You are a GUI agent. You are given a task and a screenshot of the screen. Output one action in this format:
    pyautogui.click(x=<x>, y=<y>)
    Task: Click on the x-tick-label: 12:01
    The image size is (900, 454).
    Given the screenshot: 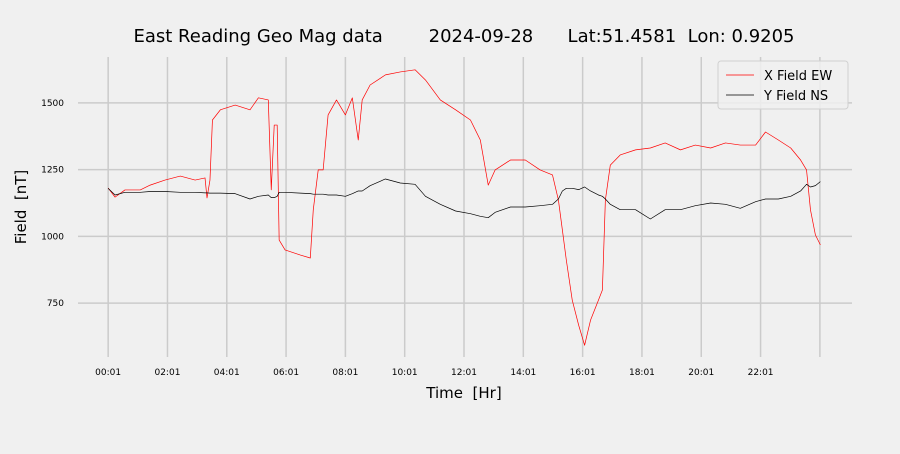 What is the action you would take?
    pyautogui.click(x=464, y=373)
    